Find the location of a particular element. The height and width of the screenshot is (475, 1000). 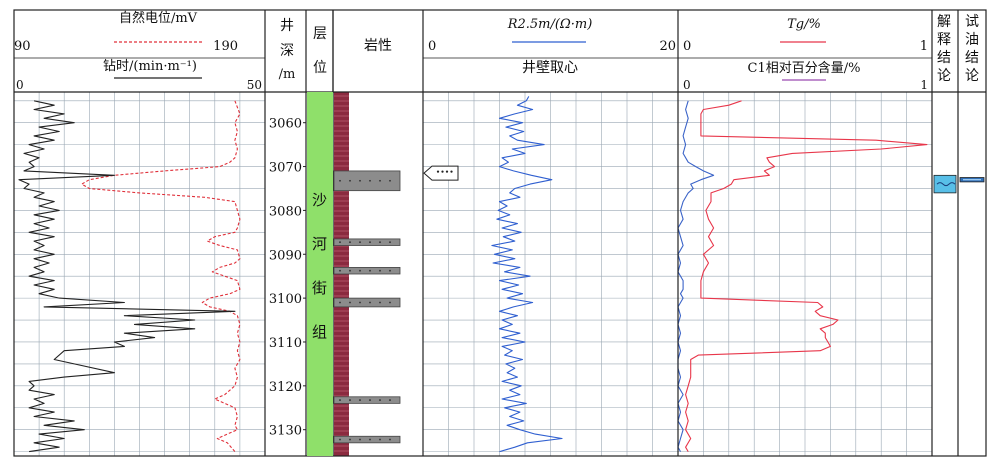

depth-header-3: /m is located at coordinates (287, 74).